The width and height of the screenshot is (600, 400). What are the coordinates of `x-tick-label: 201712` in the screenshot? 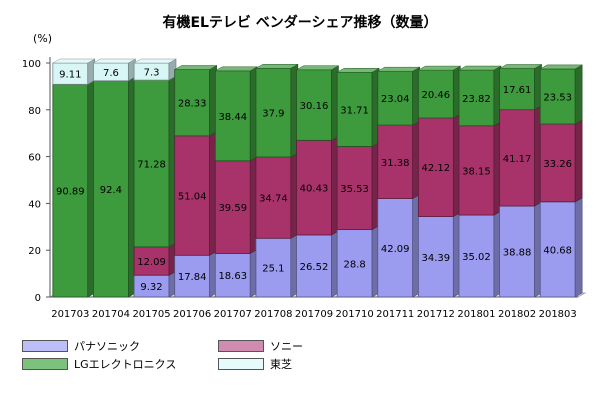 It's located at (436, 314).